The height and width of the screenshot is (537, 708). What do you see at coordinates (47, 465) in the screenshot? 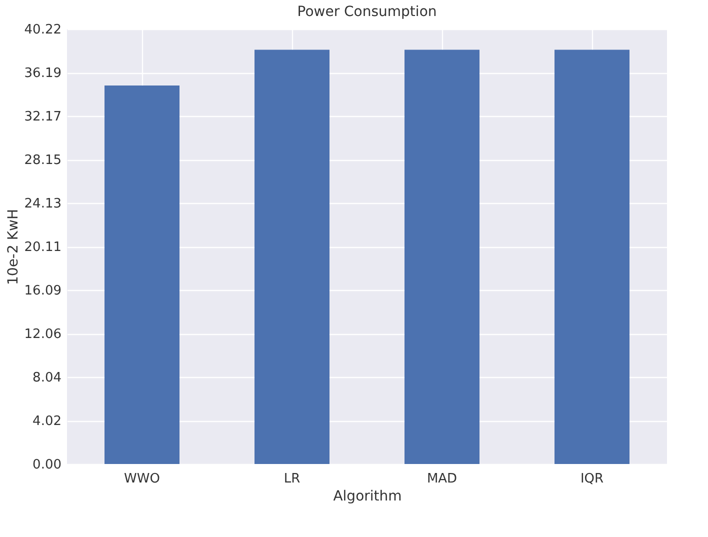
I see `y-tick-label: 0.00` at bounding box center [47, 465].